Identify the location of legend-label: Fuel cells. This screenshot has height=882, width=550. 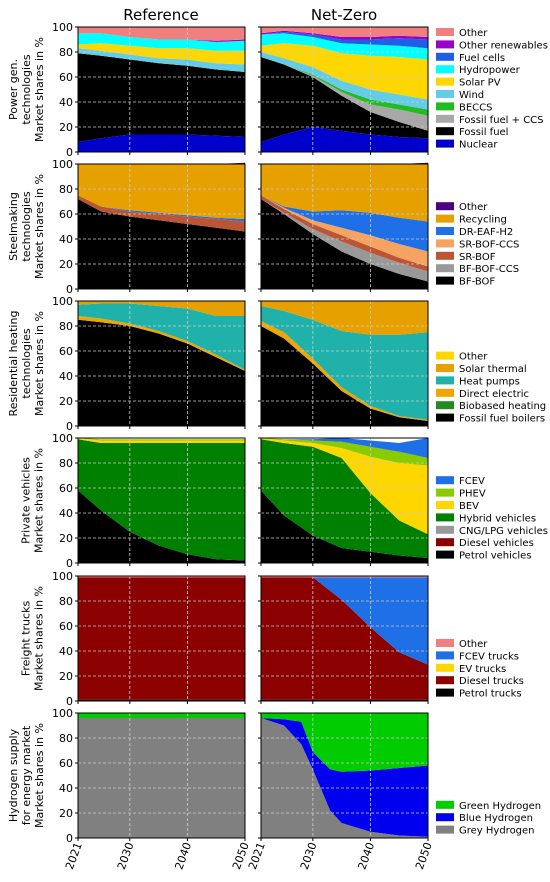
(482, 58).